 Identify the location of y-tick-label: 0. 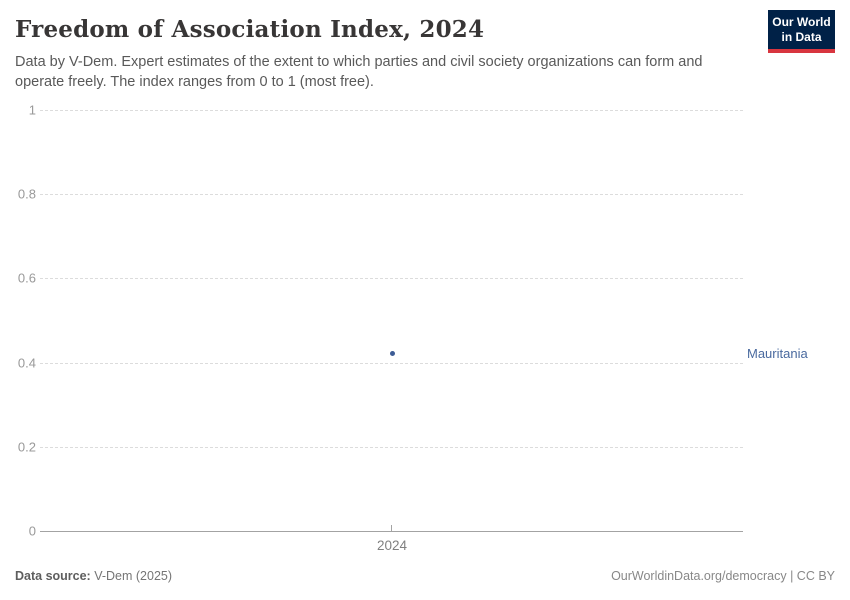
(32, 531).